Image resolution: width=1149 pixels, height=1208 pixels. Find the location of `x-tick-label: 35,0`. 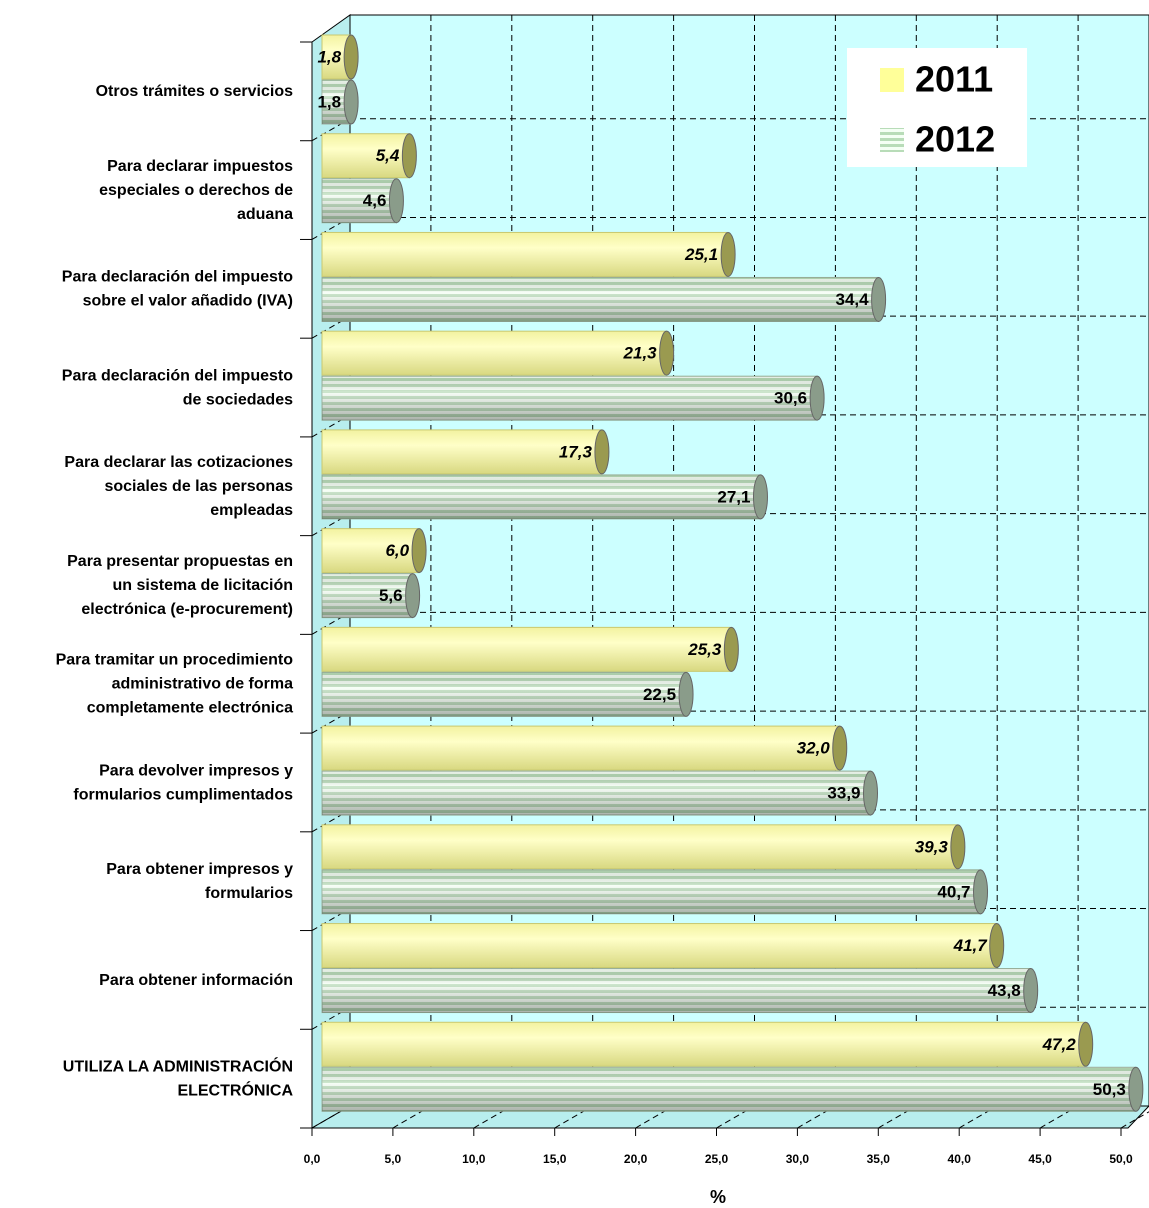

x-tick-label: 35,0 is located at coordinates (879, 1159).